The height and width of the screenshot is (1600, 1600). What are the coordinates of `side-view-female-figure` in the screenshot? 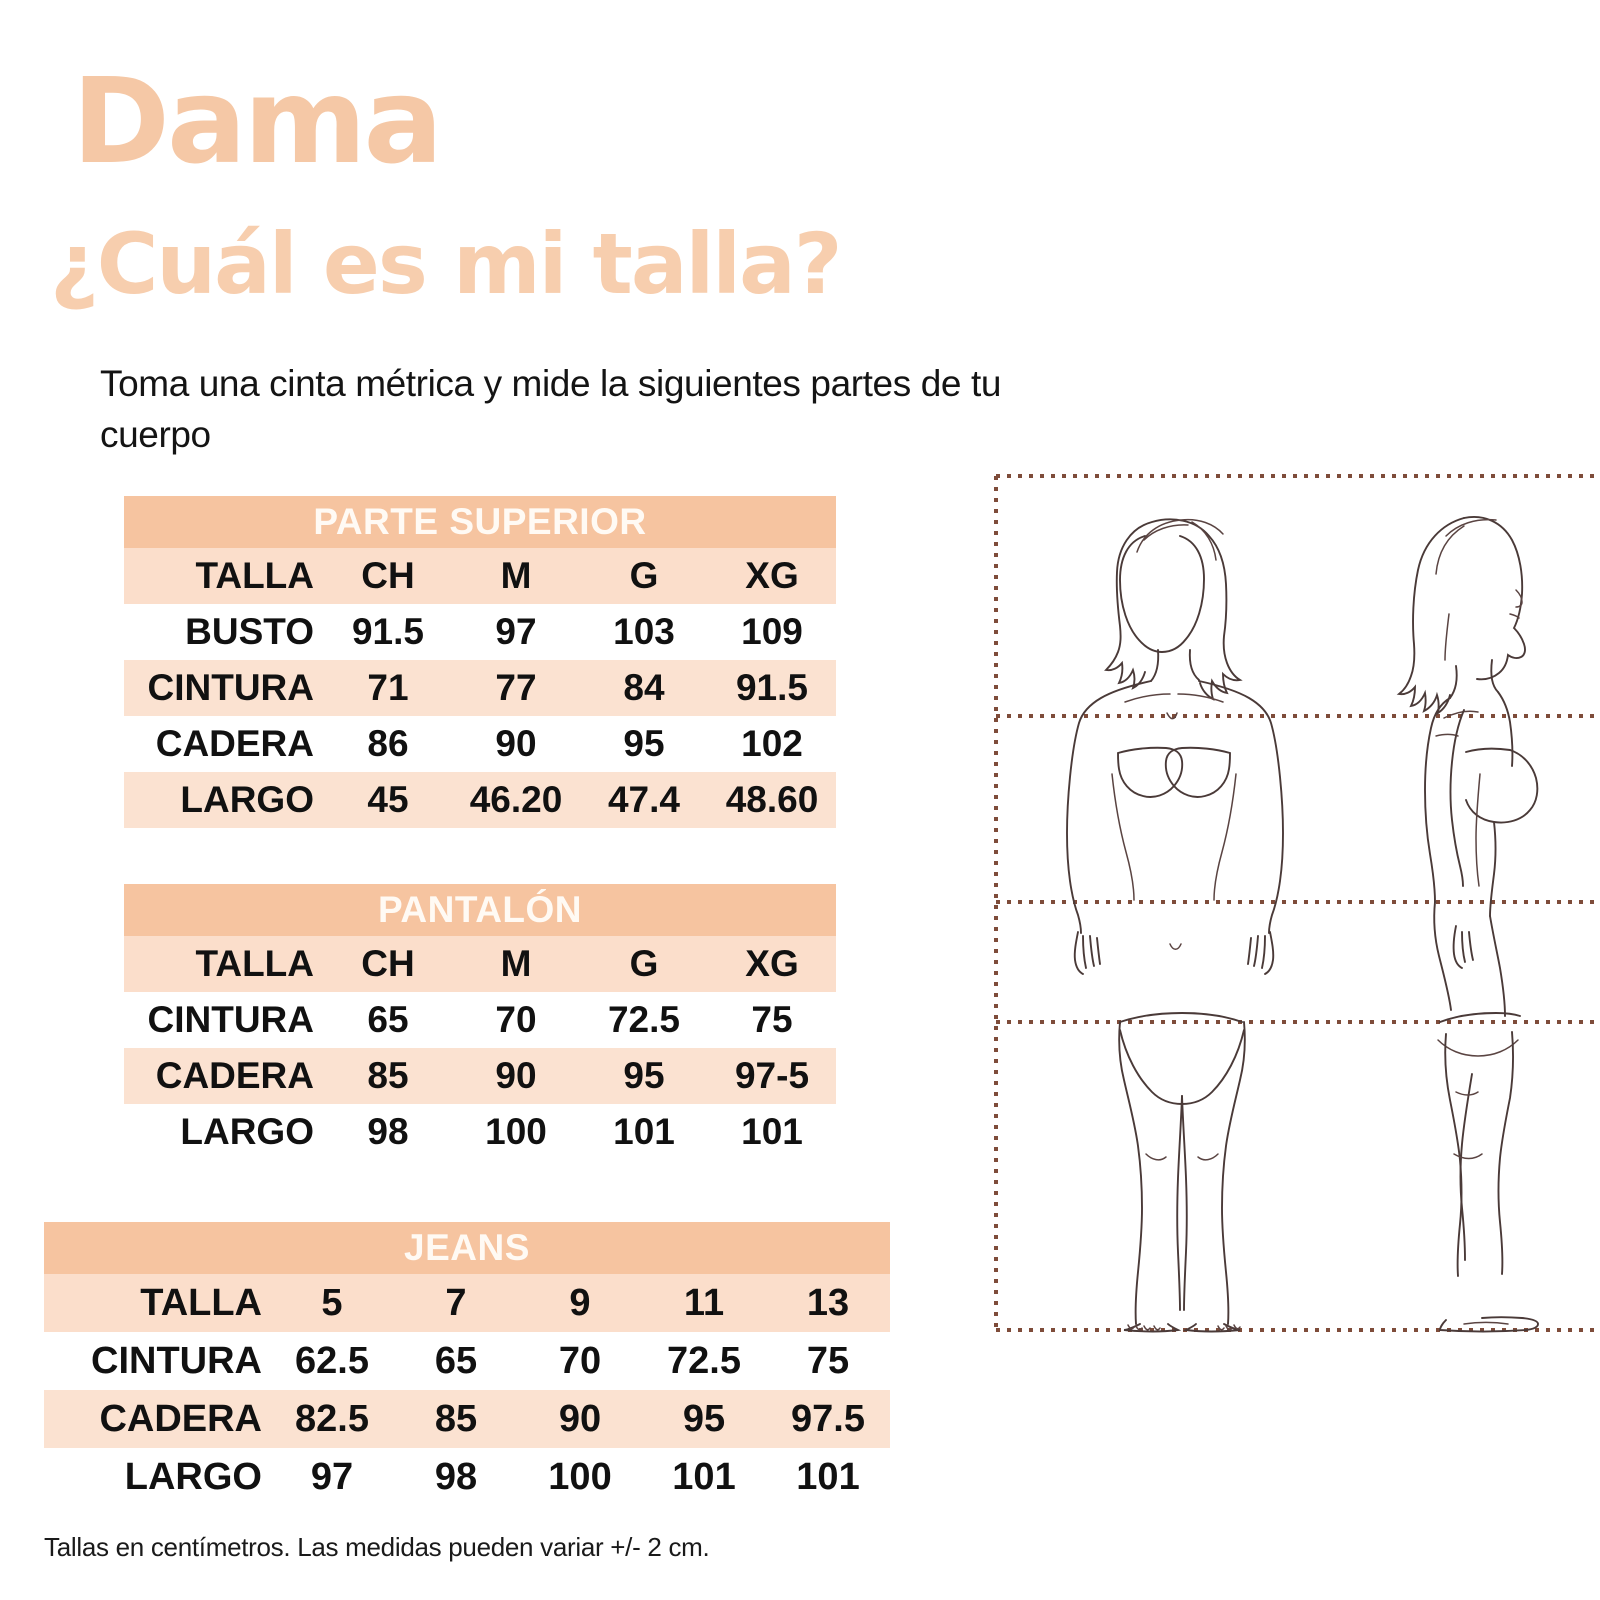 It's located at (1467, 924).